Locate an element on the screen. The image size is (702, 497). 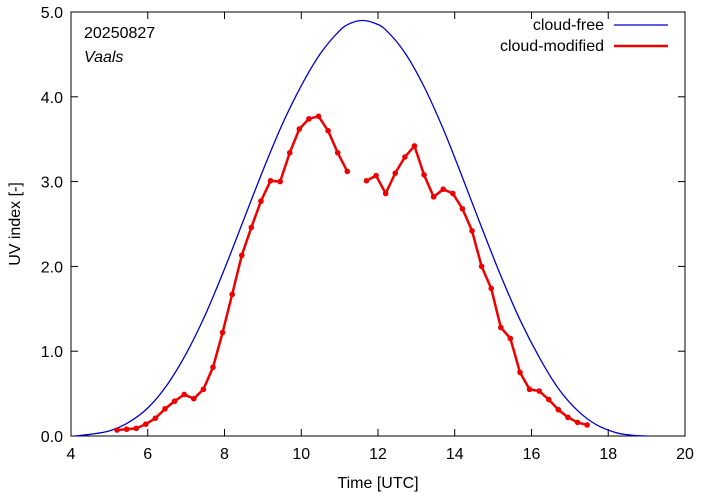
x-tick-label: 10 is located at coordinates (301, 454).